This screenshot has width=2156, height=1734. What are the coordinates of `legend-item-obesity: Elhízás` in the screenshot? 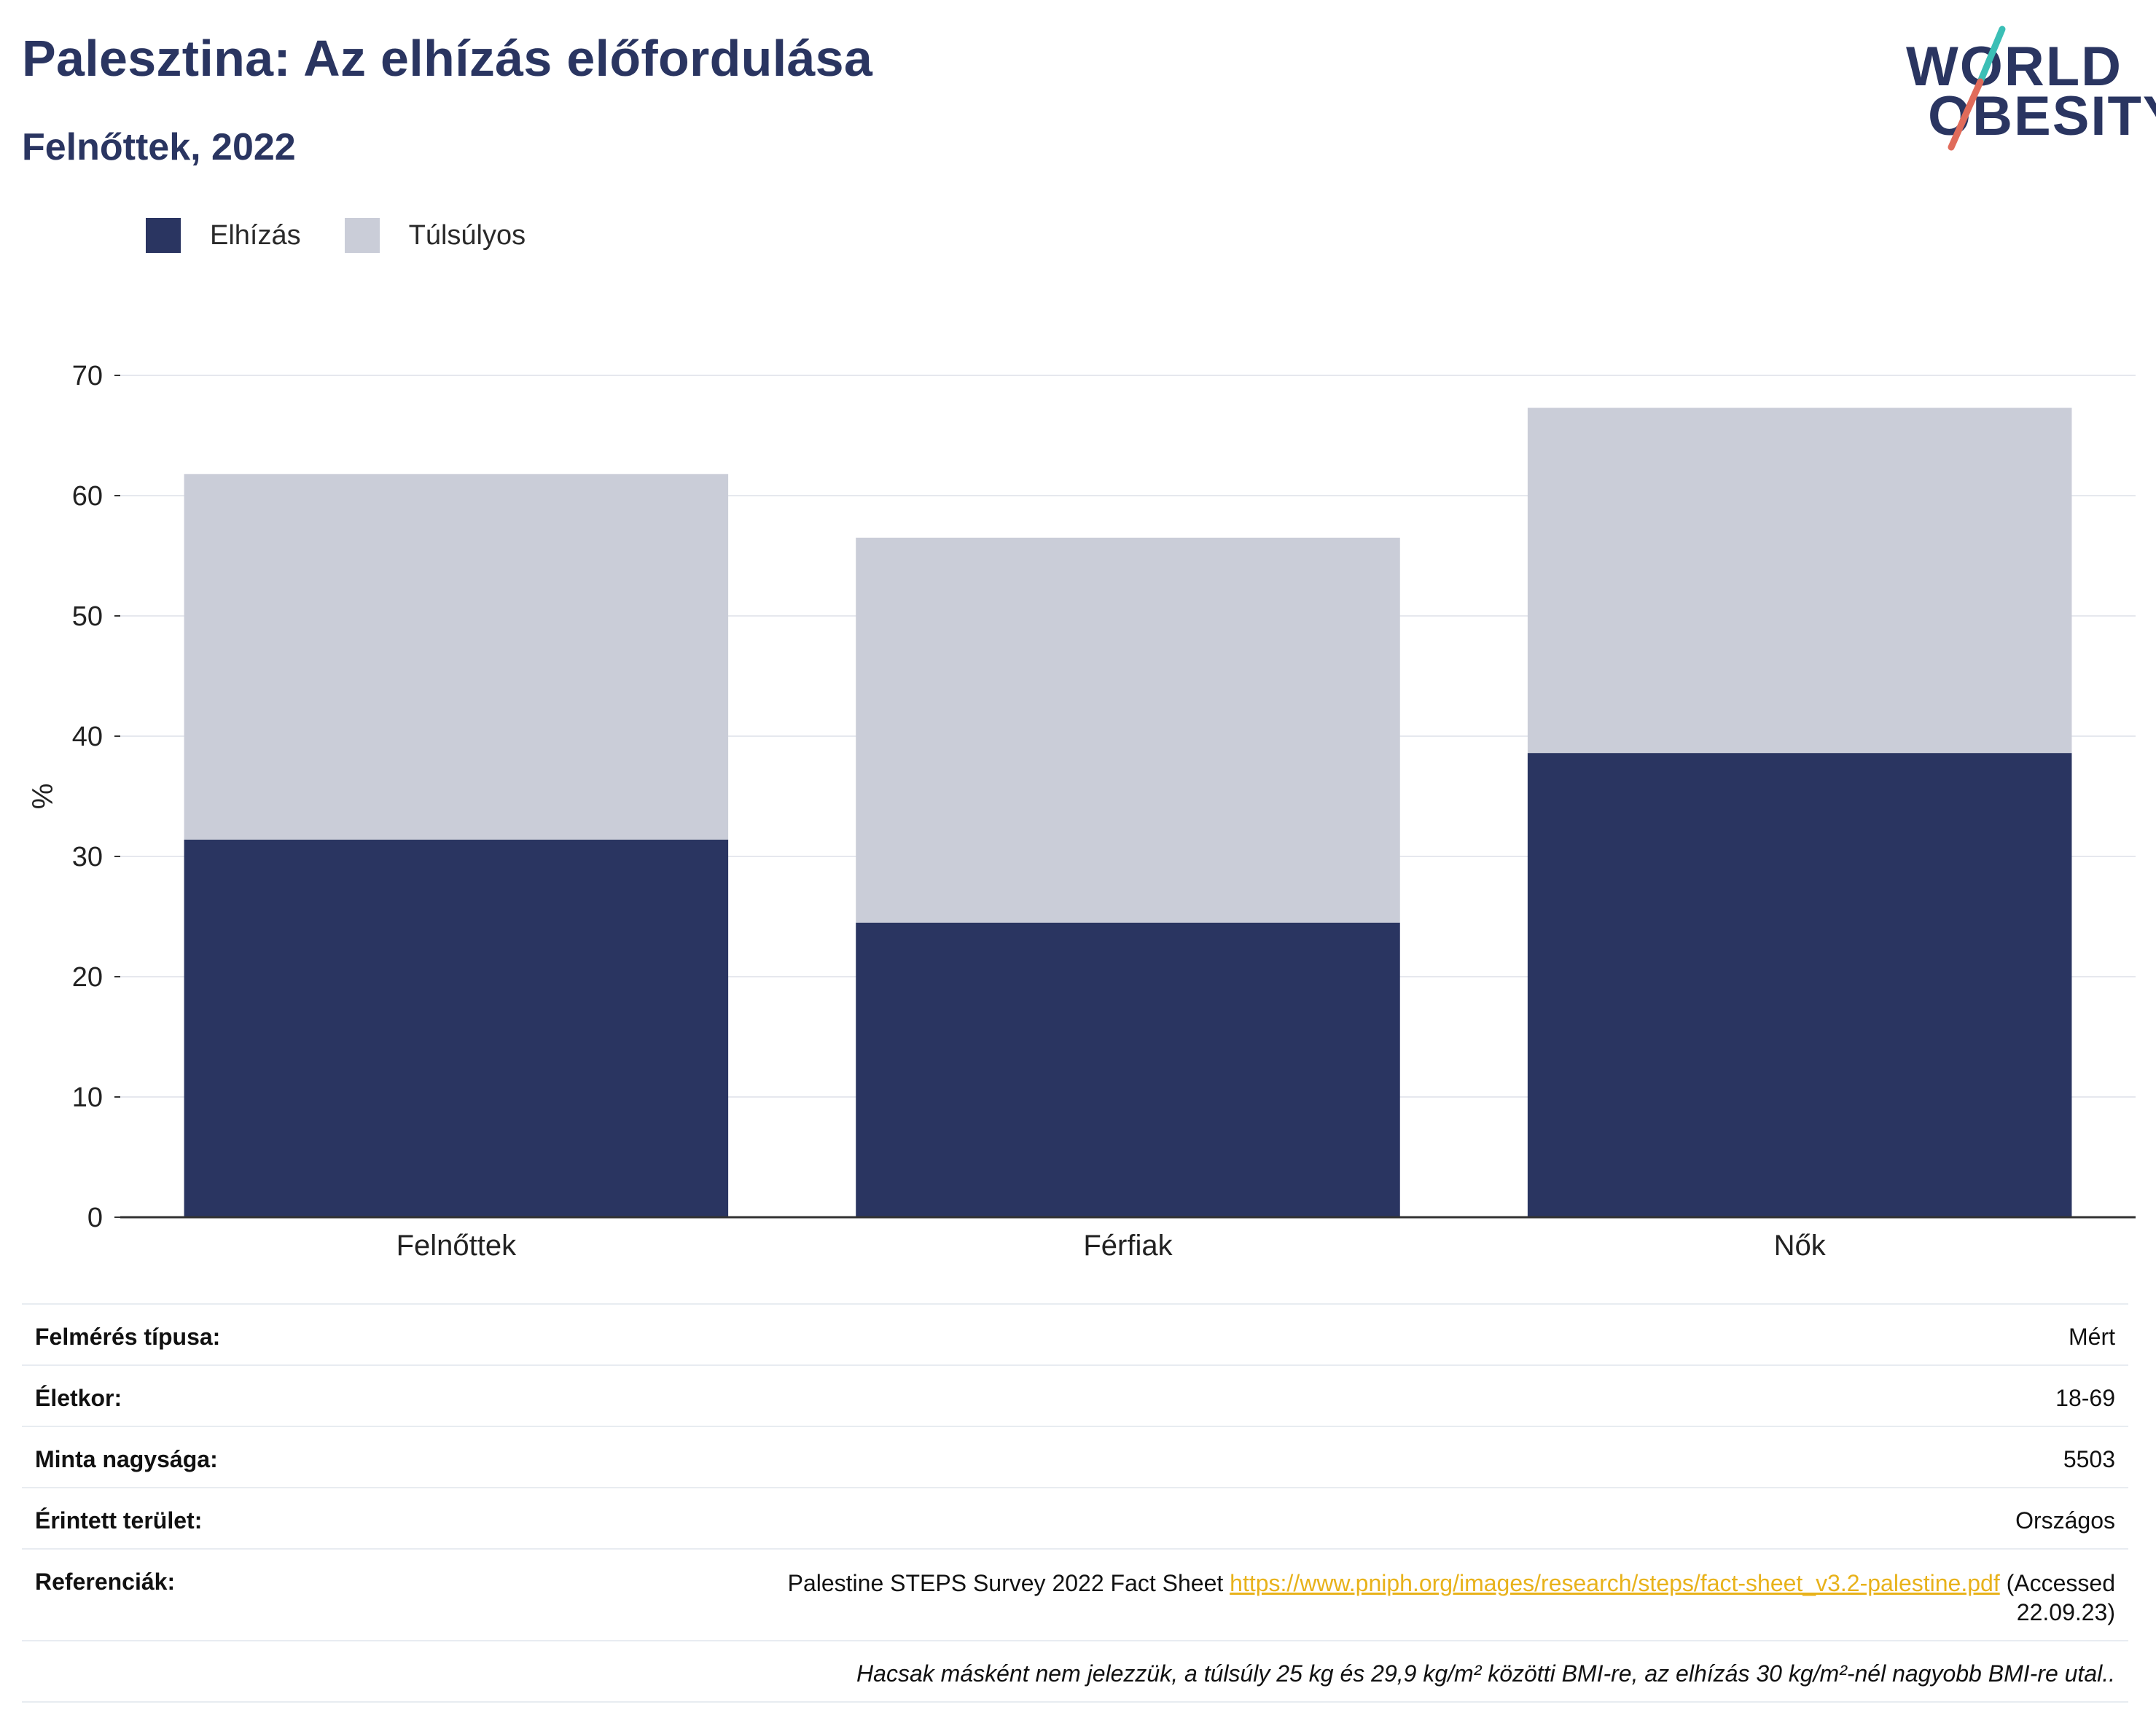 It's located at (224, 235).